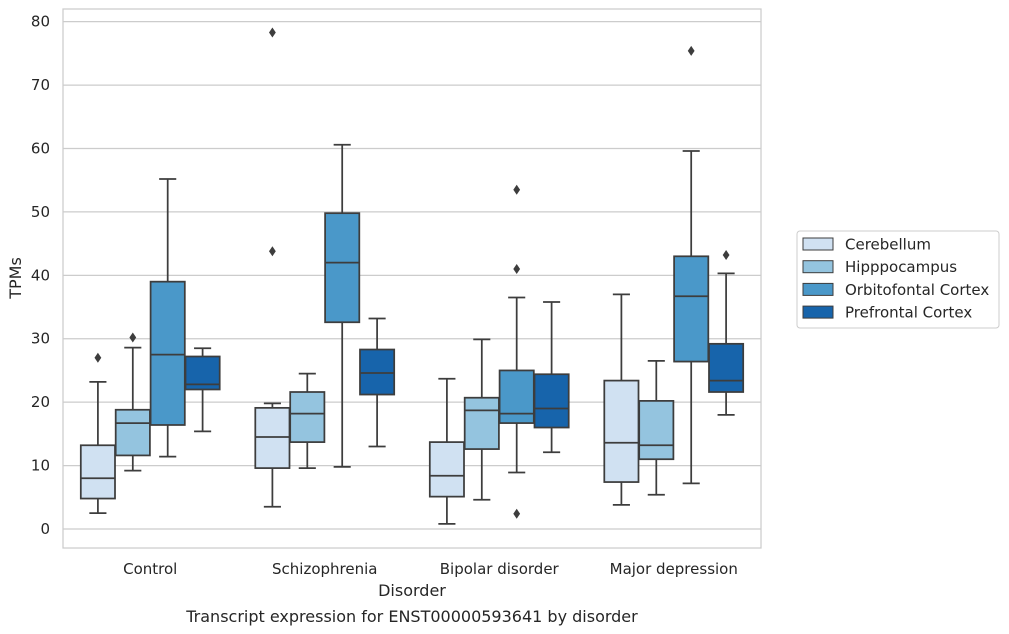  I want to click on y-tick-label: 10, so click(40, 466).